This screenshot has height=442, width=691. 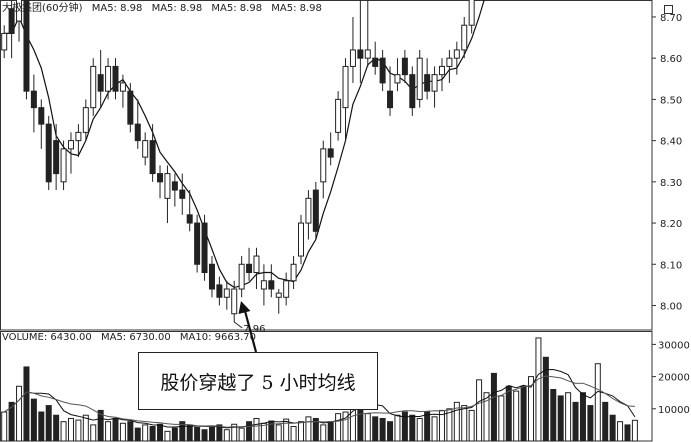 I want to click on arrow-head, so click(x=244, y=307).